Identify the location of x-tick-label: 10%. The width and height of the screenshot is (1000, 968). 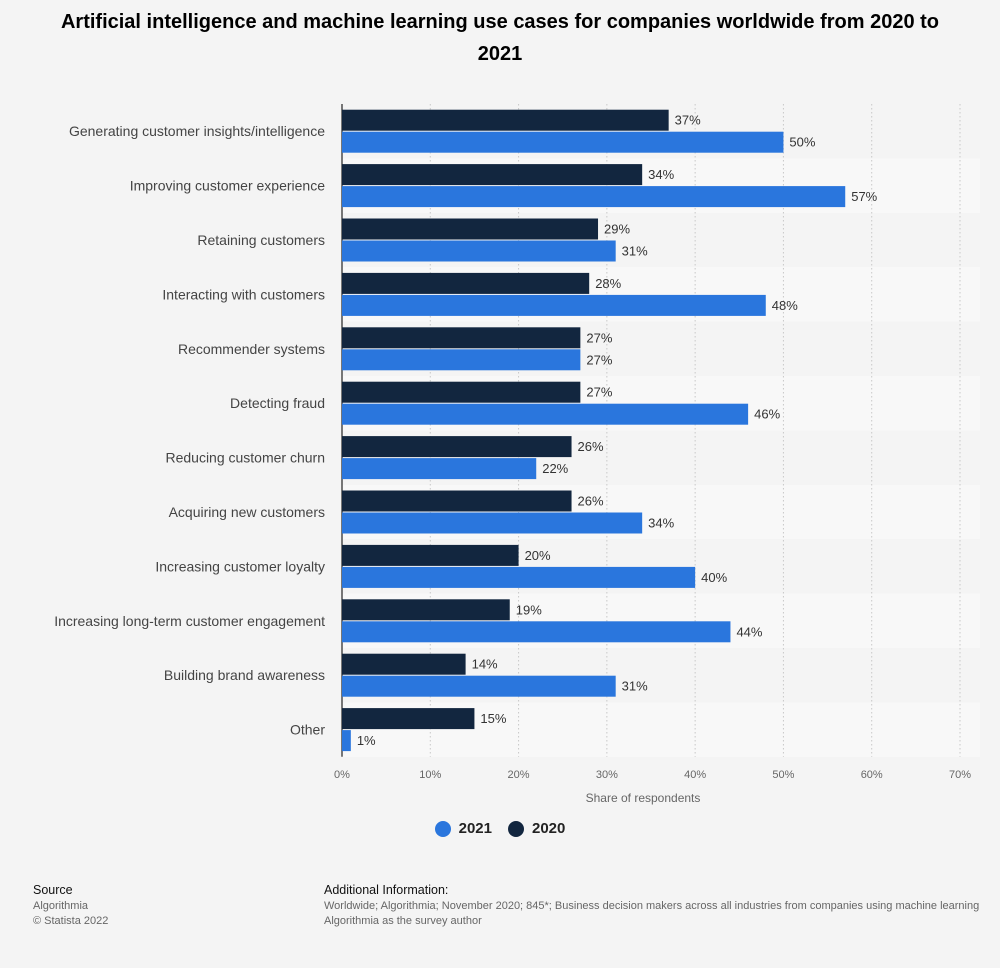
(430, 775).